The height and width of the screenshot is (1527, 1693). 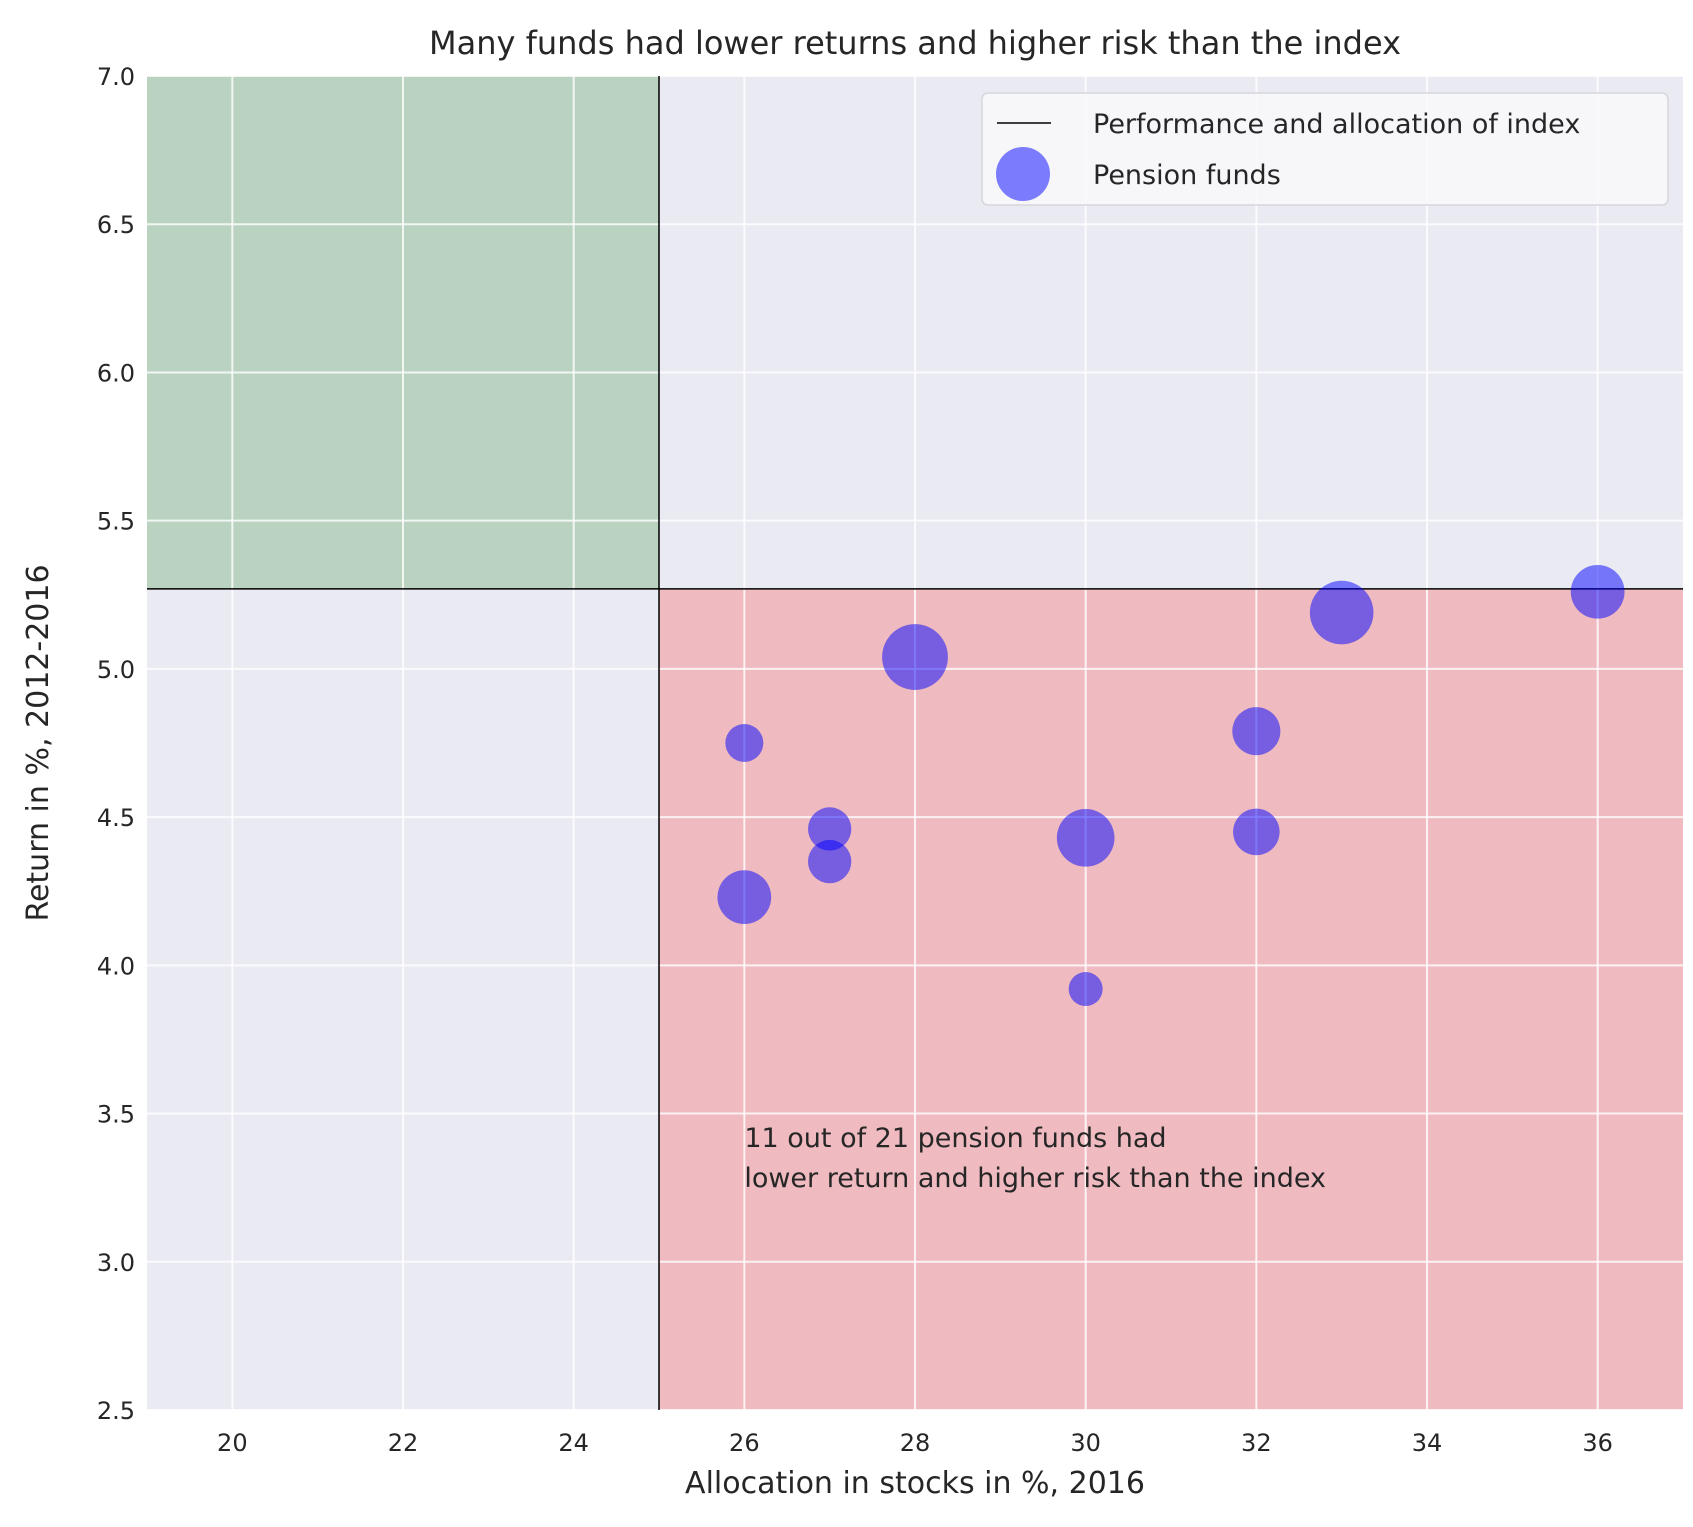 I want to click on x-tick-label: 22, so click(x=403, y=1443).